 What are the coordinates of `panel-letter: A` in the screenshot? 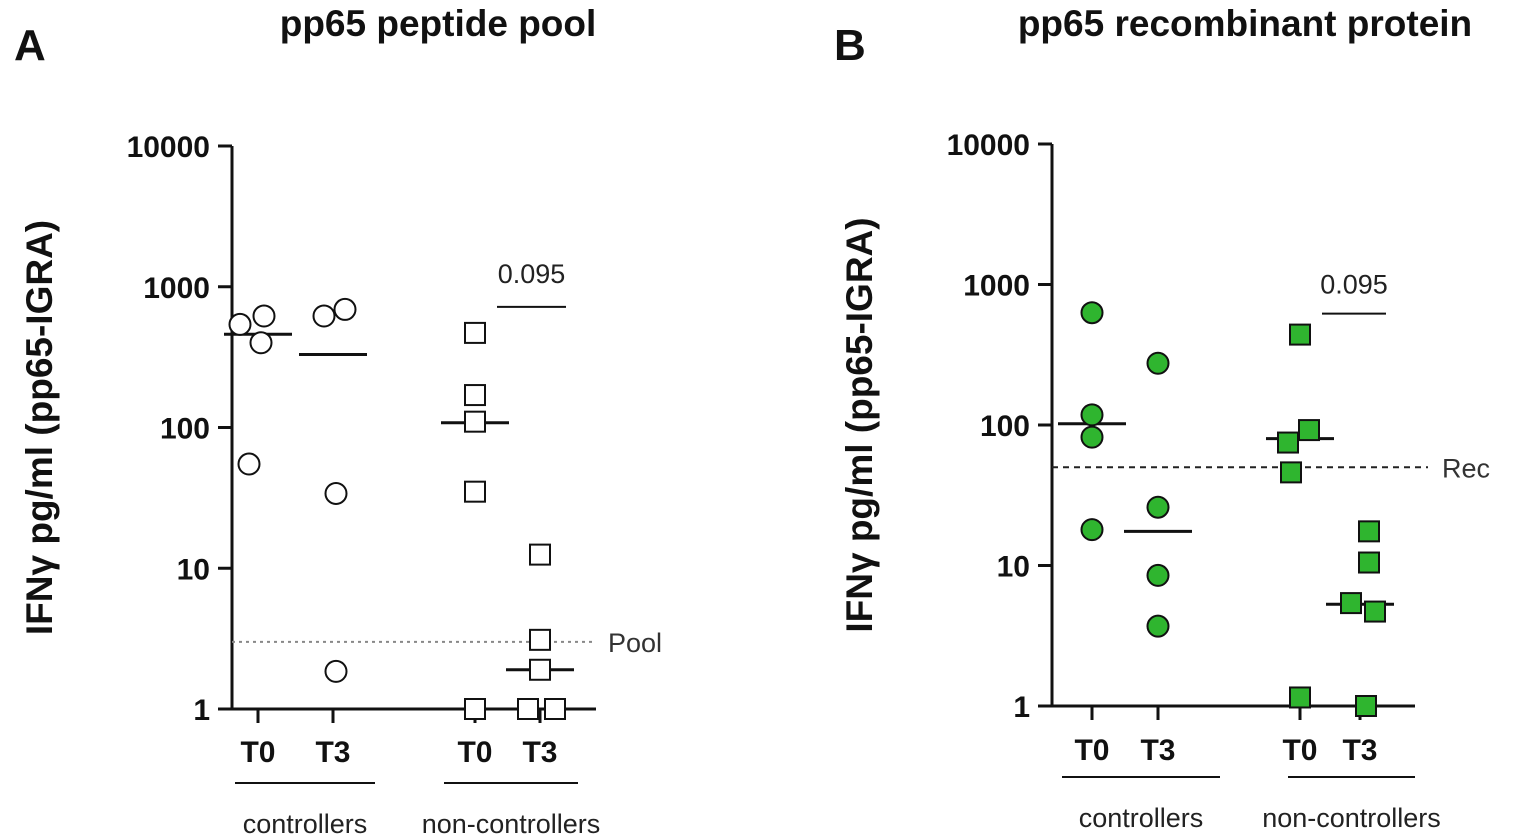 It's located at (30, 45).